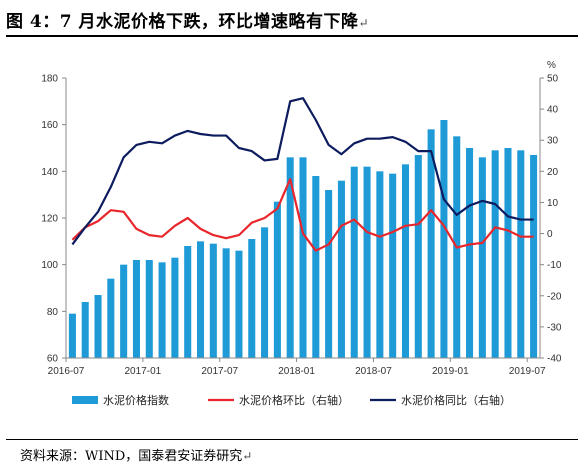 The width and height of the screenshot is (584, 468). What do you see at coordinates (188, 22) in the screenshot?
I see `chart-title: 图 4：7 月水泥价格下跌，环比增速略有下降↵` at bounding box center [188, 22].